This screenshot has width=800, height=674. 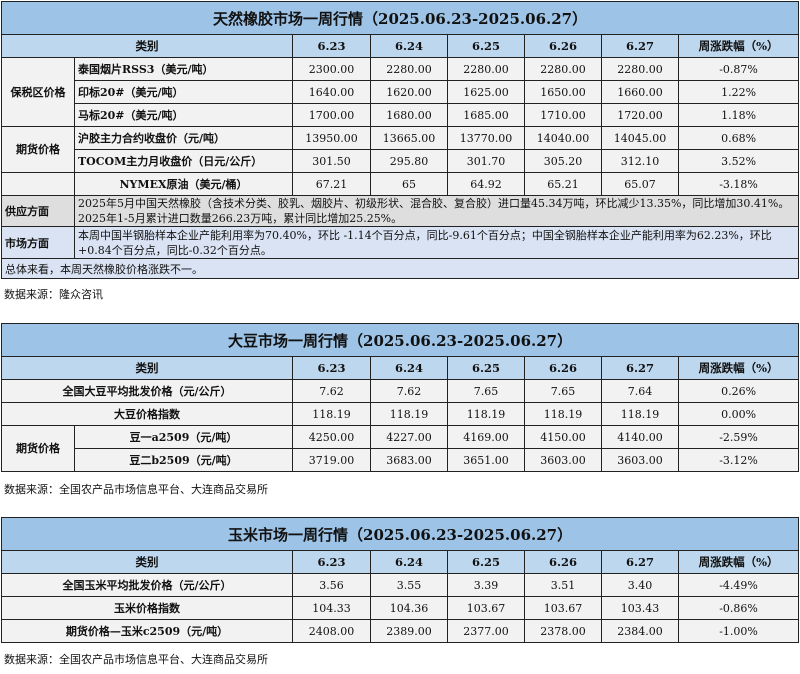 I want to click on table-cell: 301.50, so click(x=331, y=161).